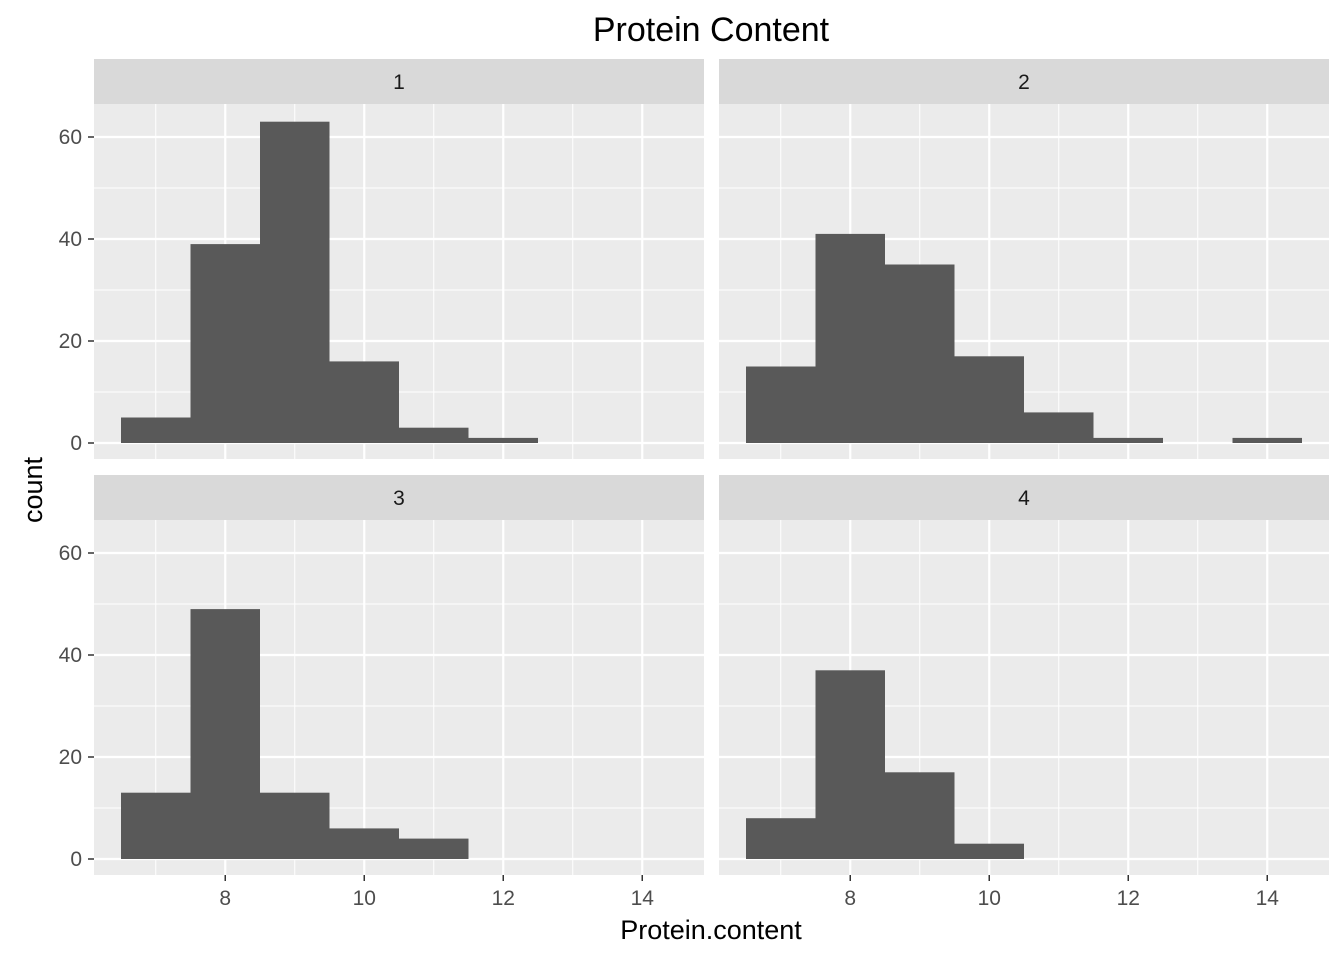 The image size is (1344, 960). What do you see at coordinates (711, 30) in the screenshot?
I see `chart-title: Protein Content` at bounding box center [711, 30].